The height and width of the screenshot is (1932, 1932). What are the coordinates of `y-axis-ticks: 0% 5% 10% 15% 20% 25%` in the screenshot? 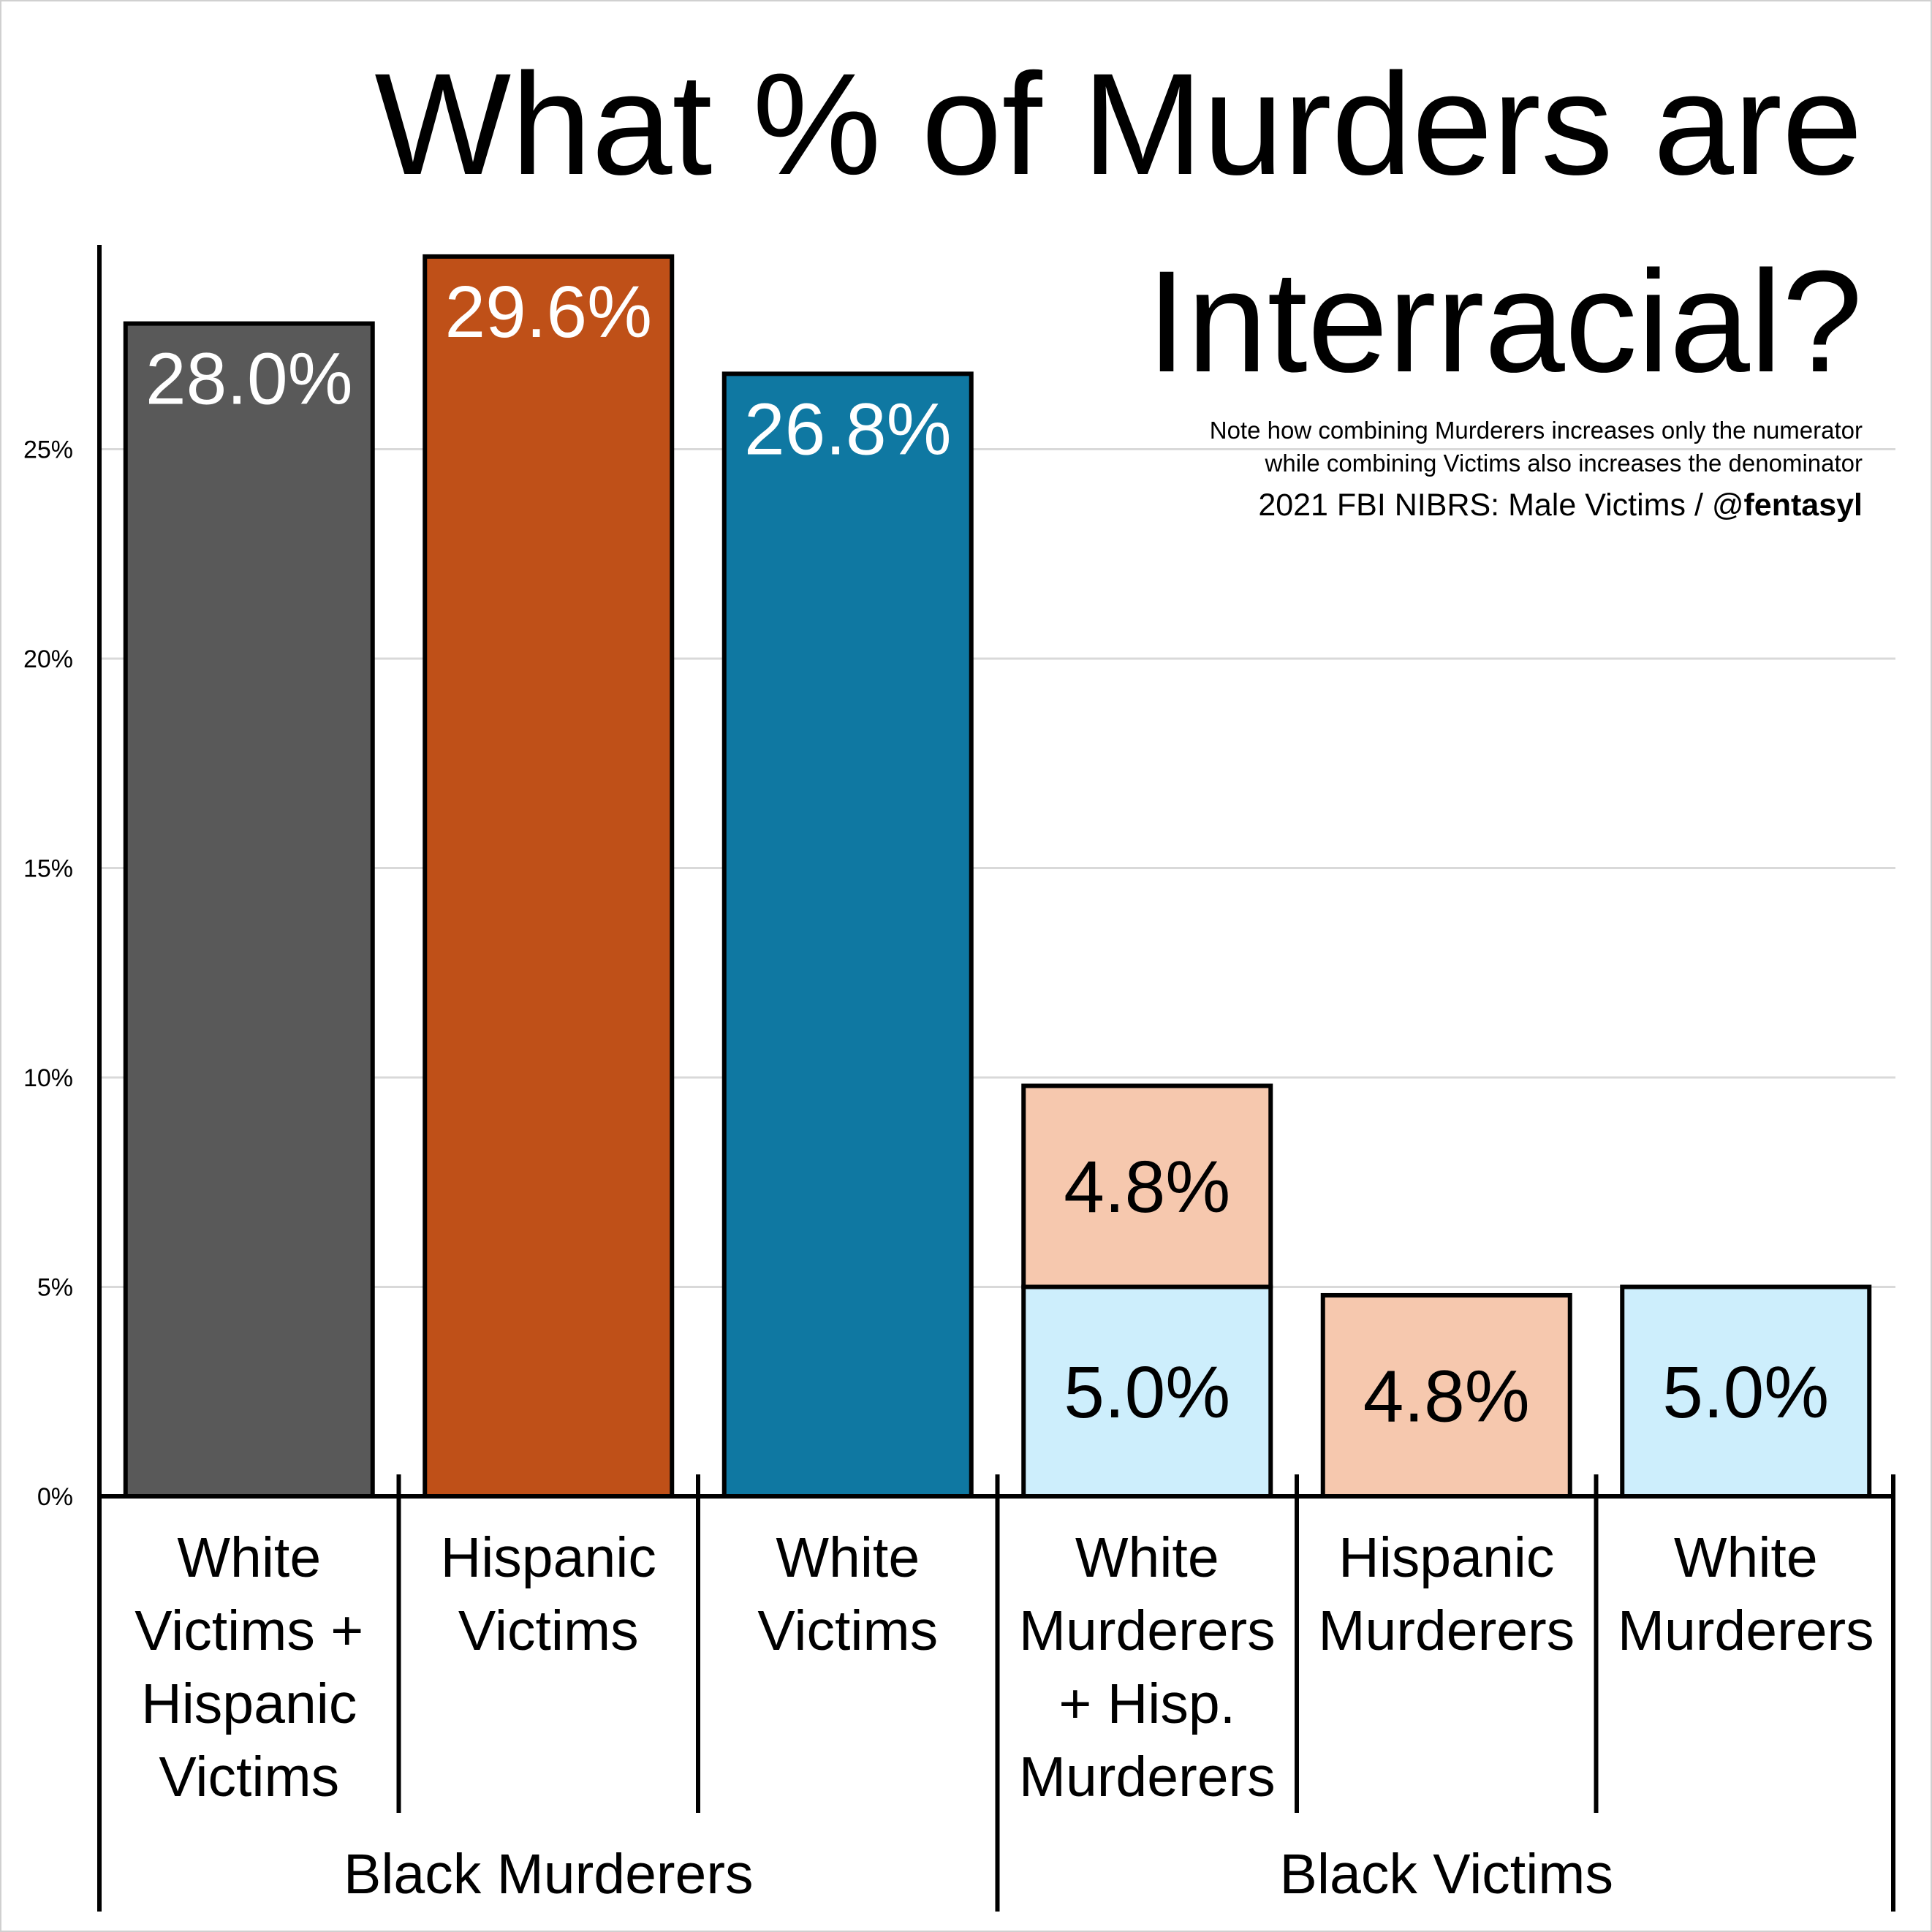 It's located at (48, 974).